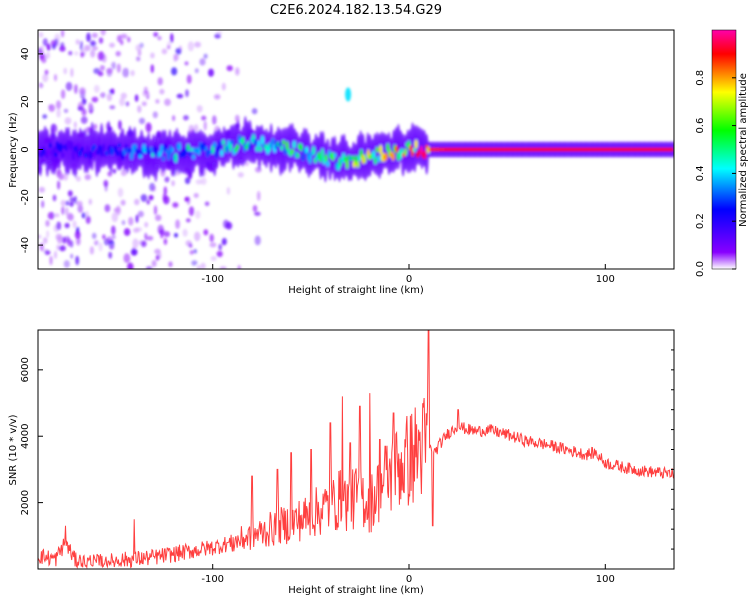 This screenshot has width=750, height=600. Describe the element at coordinates (724, 149) in the screenshot. I see `colorbar-gradient` at that location.